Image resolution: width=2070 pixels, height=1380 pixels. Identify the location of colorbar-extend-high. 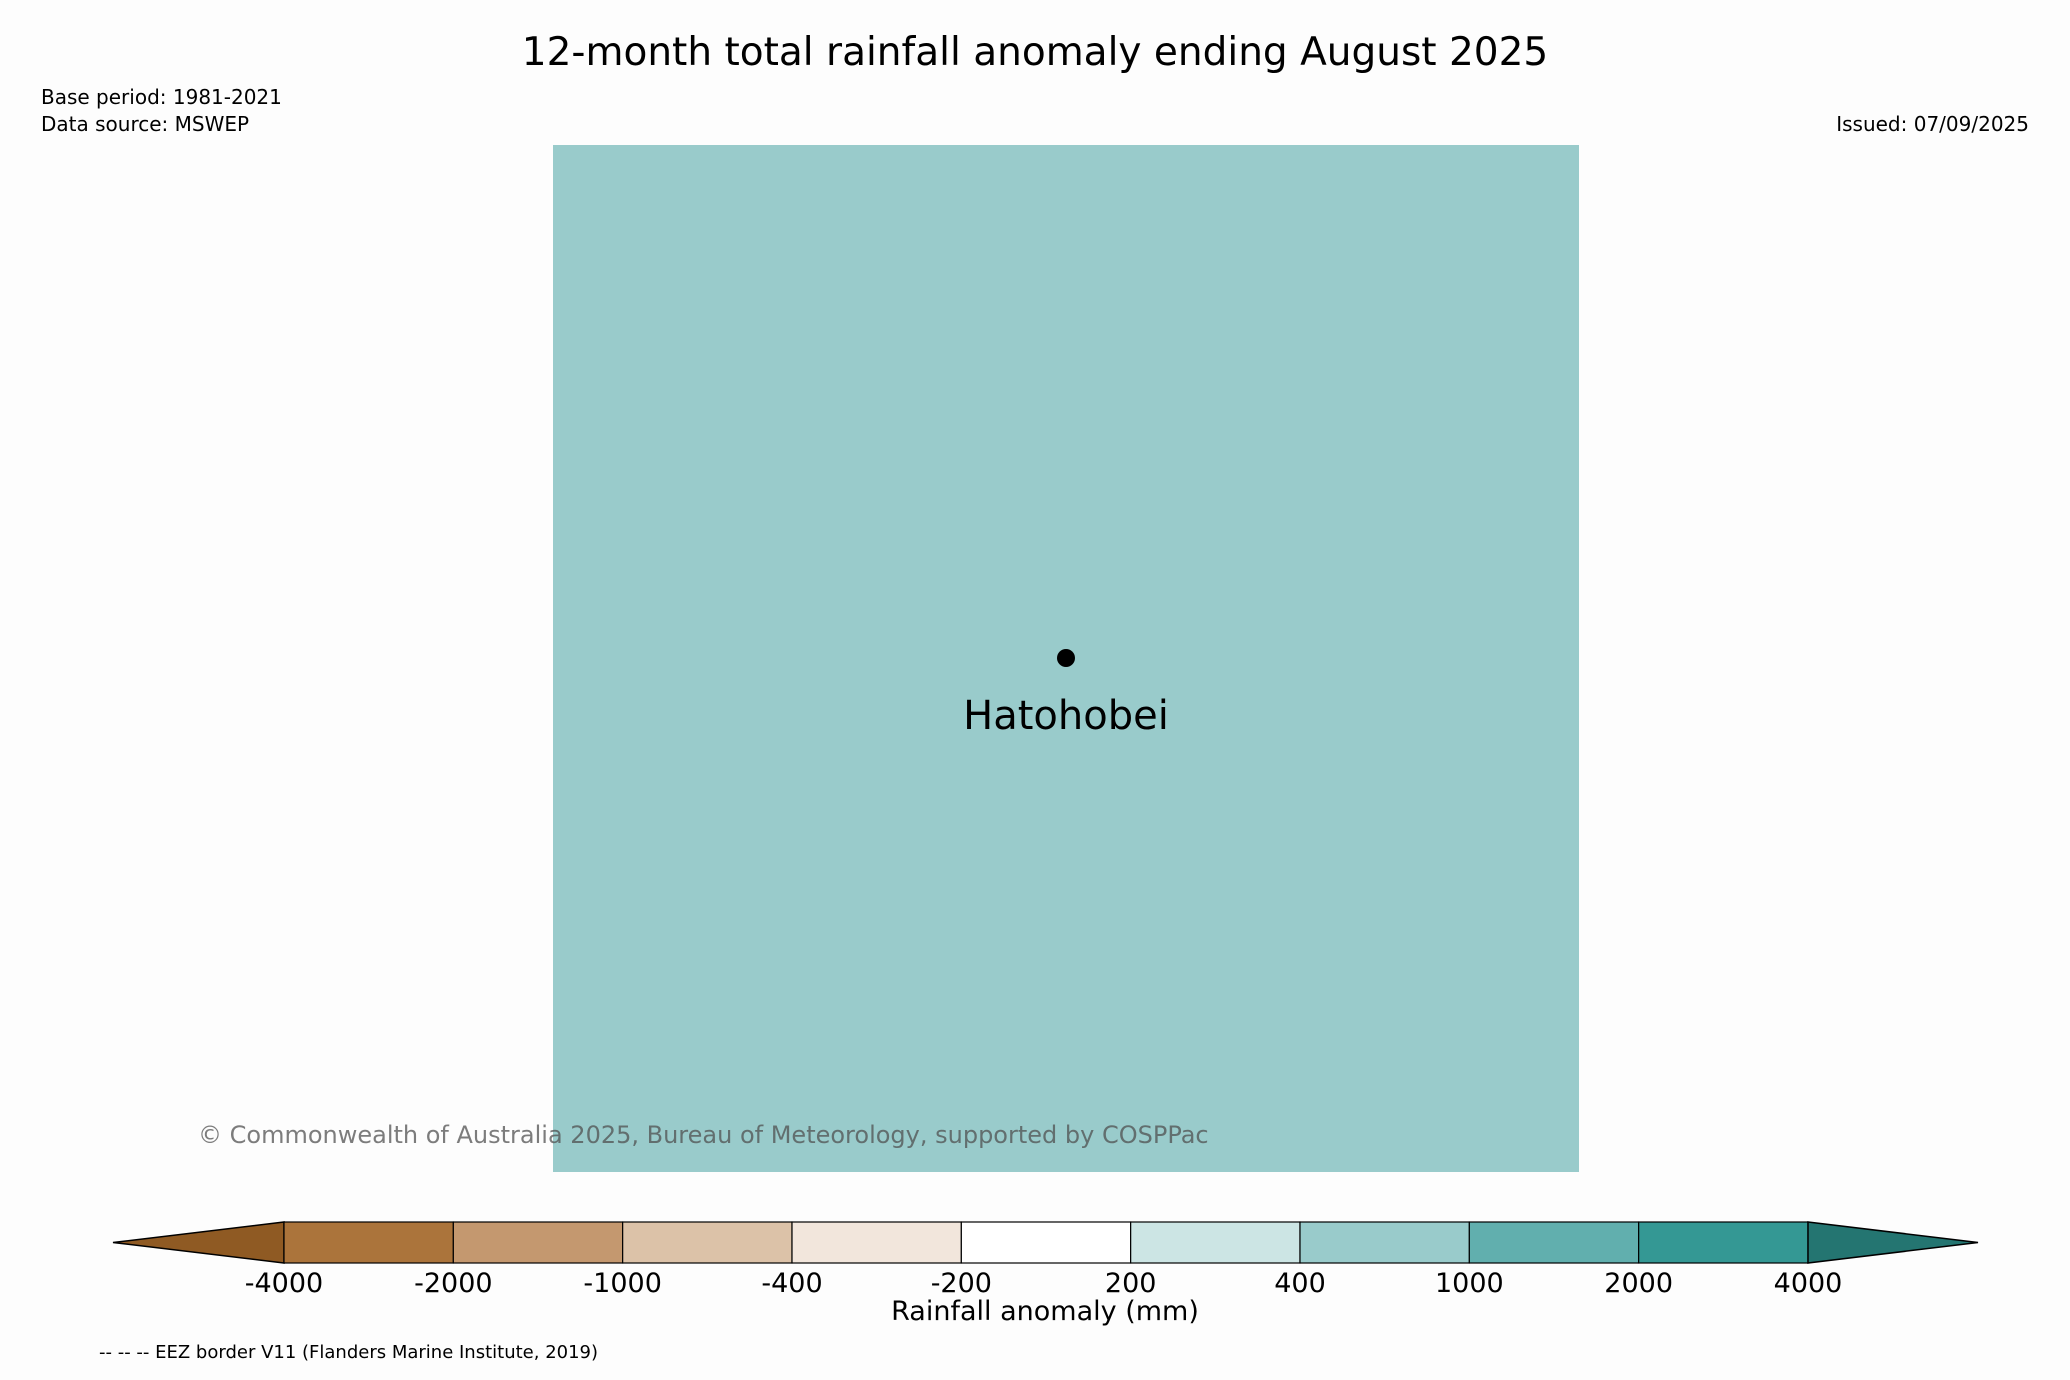
(1893, 1242).